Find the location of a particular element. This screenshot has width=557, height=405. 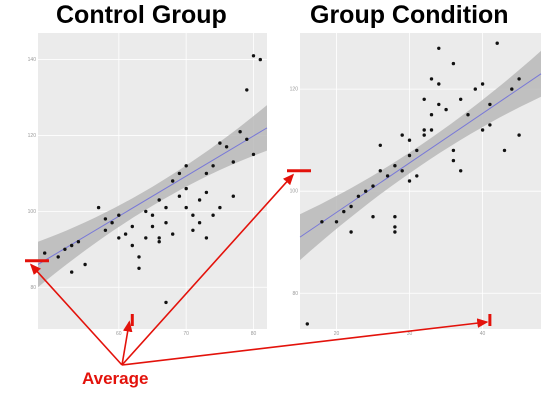

y-tick-label: 120 is located at coordinates (32, 136).